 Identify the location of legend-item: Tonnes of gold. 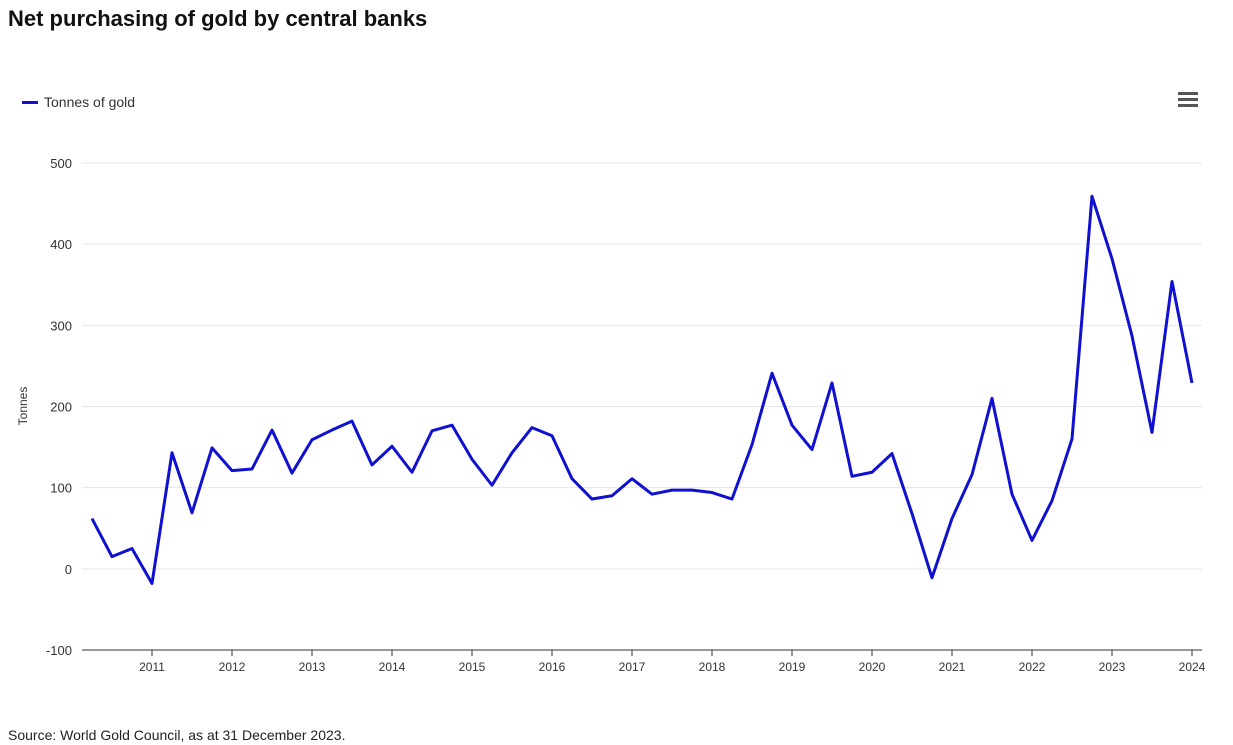
(78, 102).